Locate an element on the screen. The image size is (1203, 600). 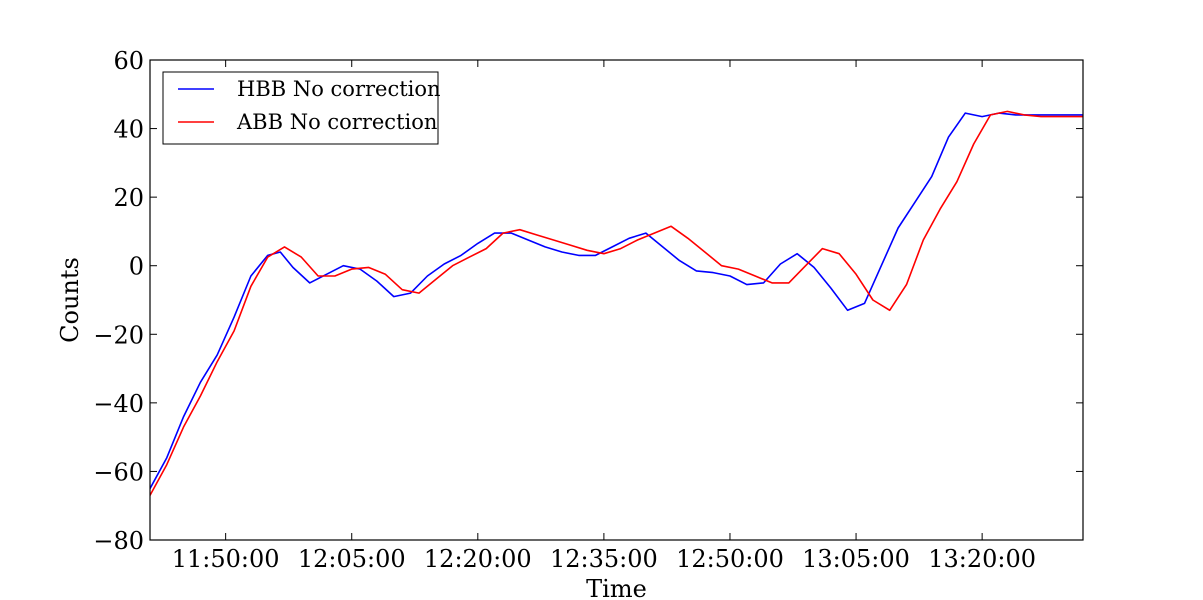
y-tick-label: 0 is located at coordinates (136, 267).